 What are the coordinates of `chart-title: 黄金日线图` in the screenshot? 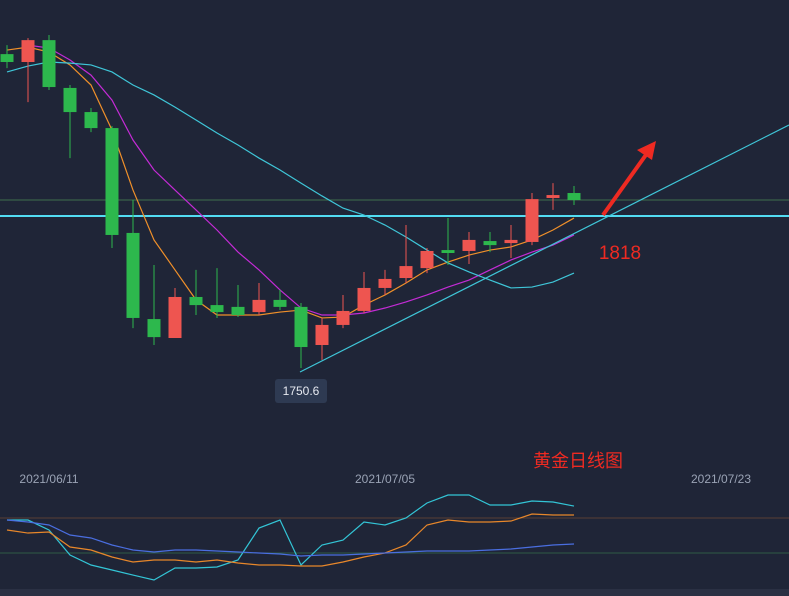 It's located at (578, 461).